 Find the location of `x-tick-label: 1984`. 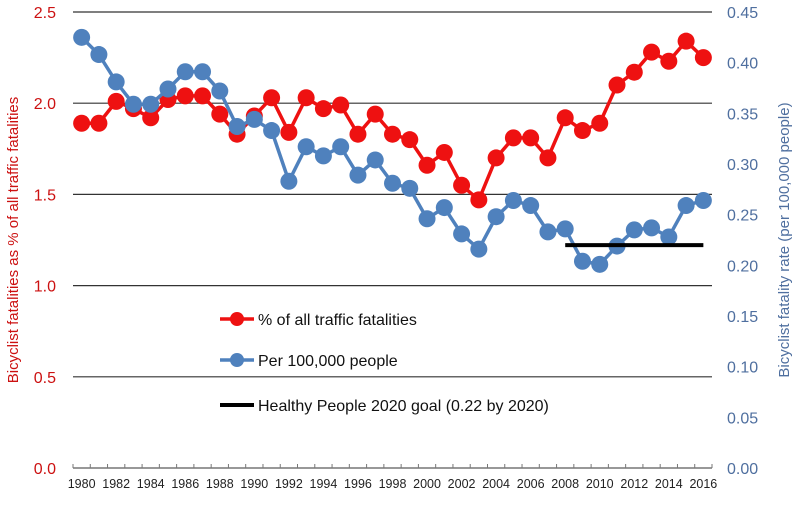

x-tick-label: 1984 is located at coordinates (151, 484).